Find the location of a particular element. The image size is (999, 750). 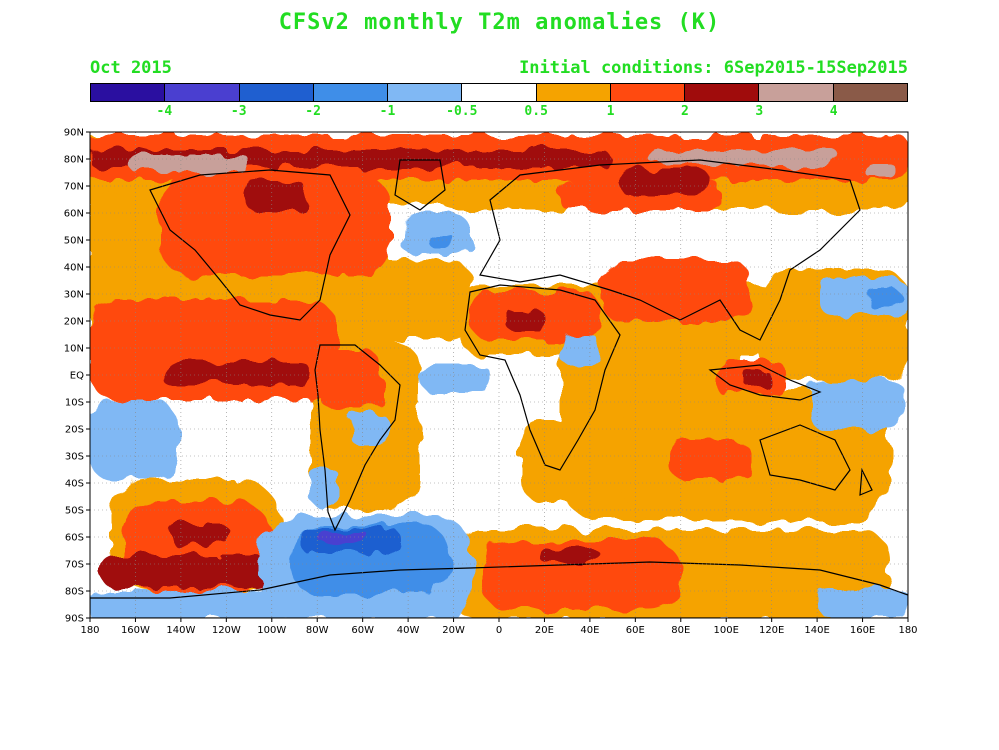

lon-label: 120W is located at coordinates (226, 630).